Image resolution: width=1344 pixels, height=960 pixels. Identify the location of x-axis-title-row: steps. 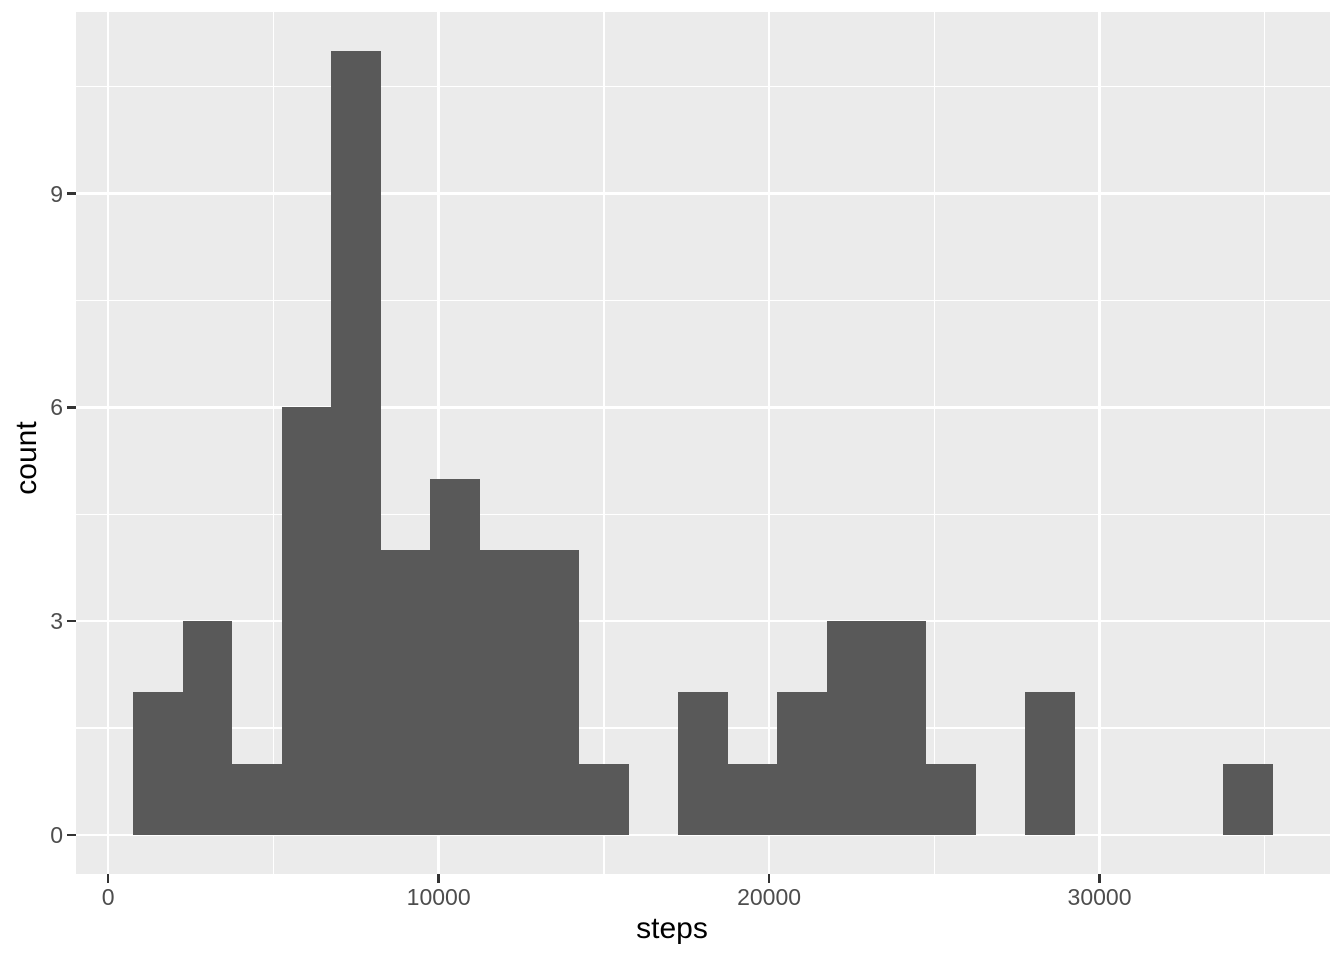
(672, 929).